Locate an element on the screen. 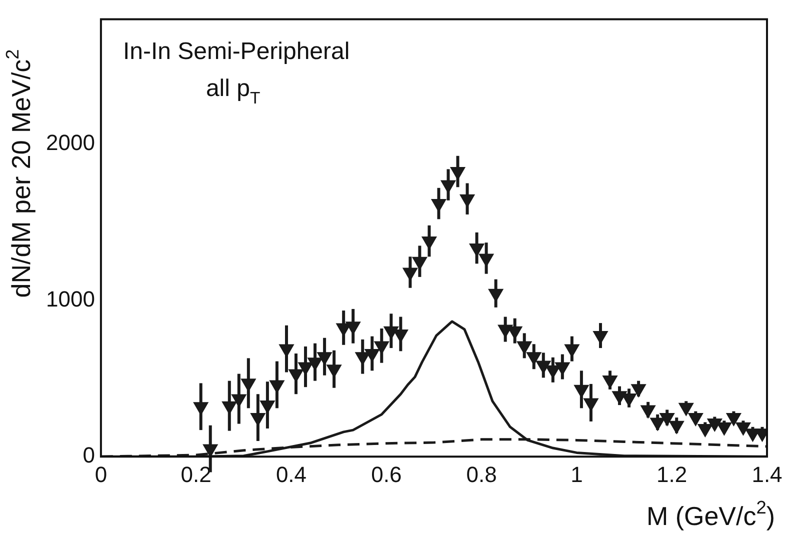  y-tick-label: 1000 is located at coordinates (70, 299).